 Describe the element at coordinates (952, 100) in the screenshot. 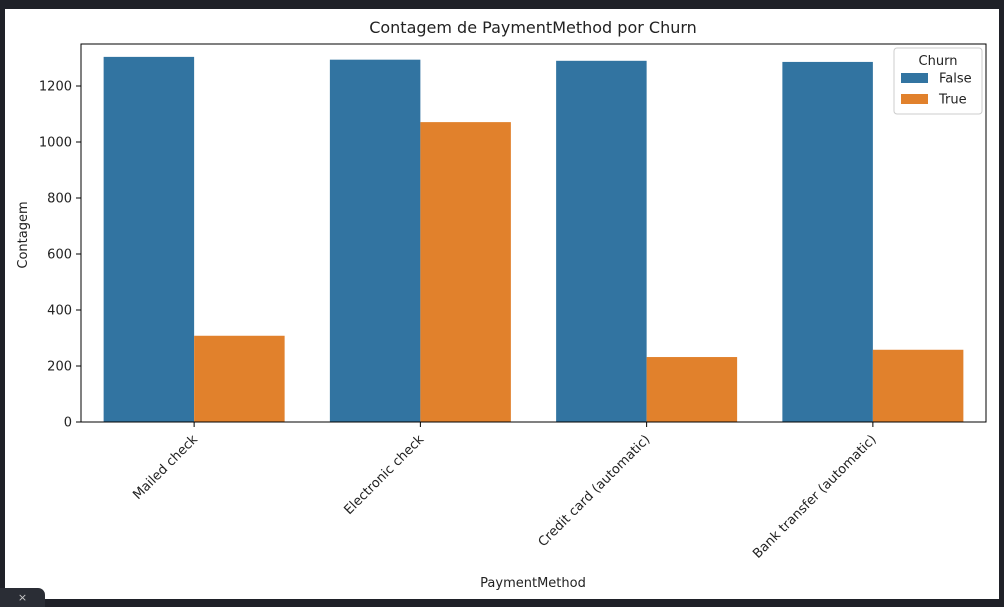

I see `legend-label-true: True` at that location.